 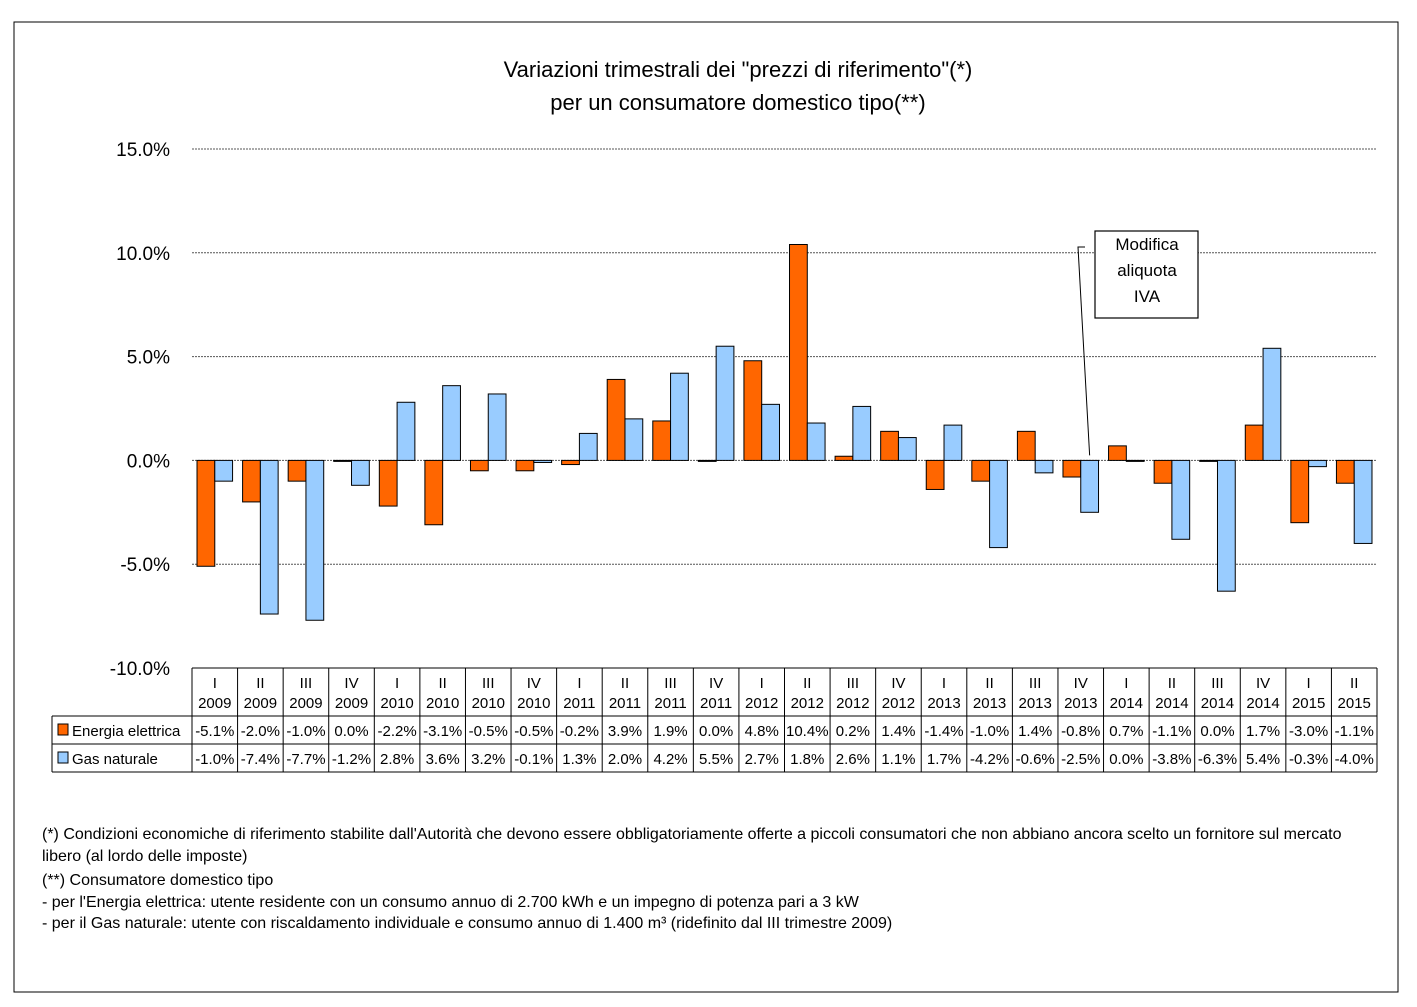 What do you see at coordinates (579, 731) in the screenshot?
I see `data-label: -0.2%` at bounding box center [579, 731].